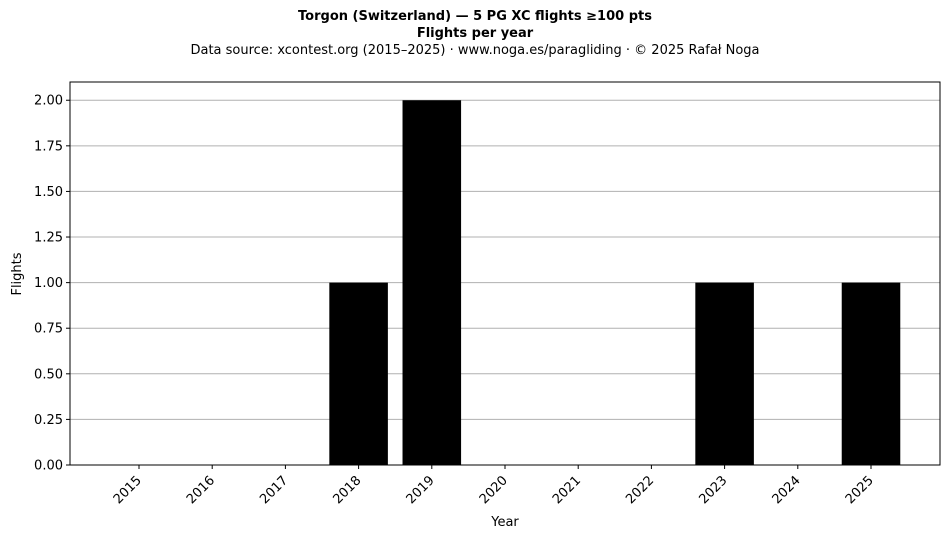 Image resolution: width=950 pixels, height=539 pixels. I want to click on bar-2023, so click(724, 373).